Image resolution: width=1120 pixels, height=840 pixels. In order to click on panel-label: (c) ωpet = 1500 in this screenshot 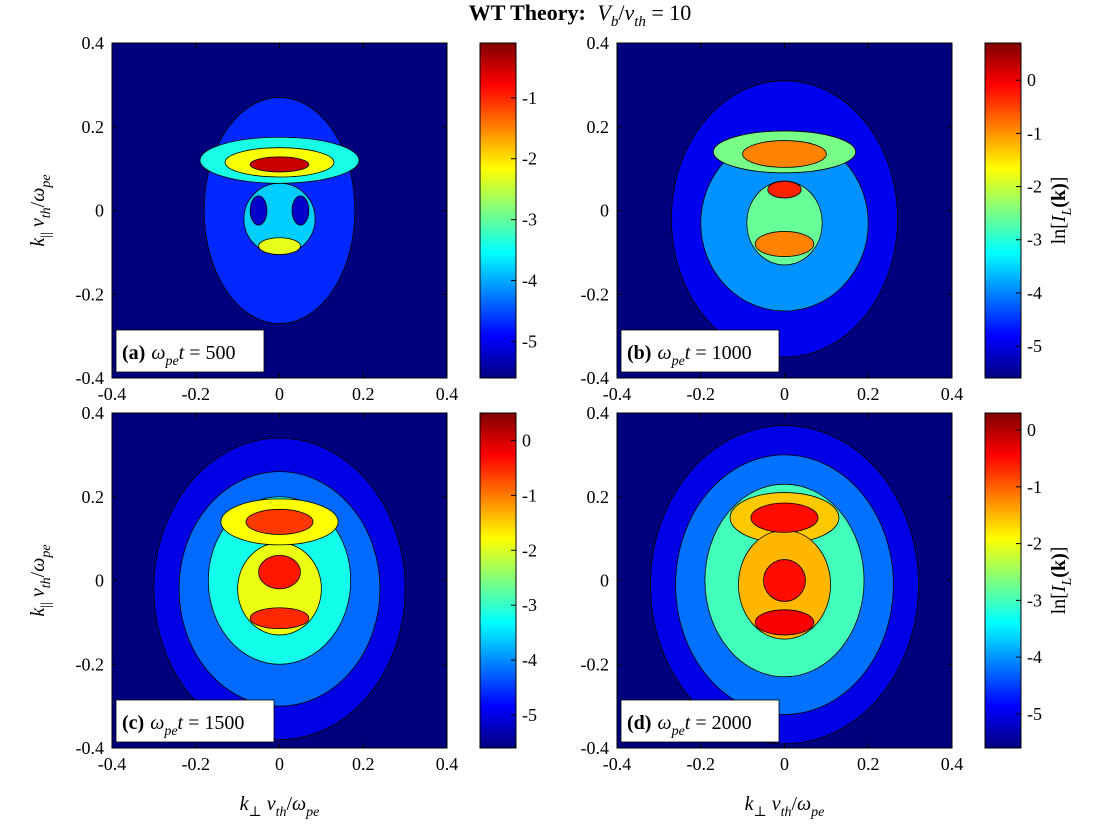, I will do `click(183, 725)`.